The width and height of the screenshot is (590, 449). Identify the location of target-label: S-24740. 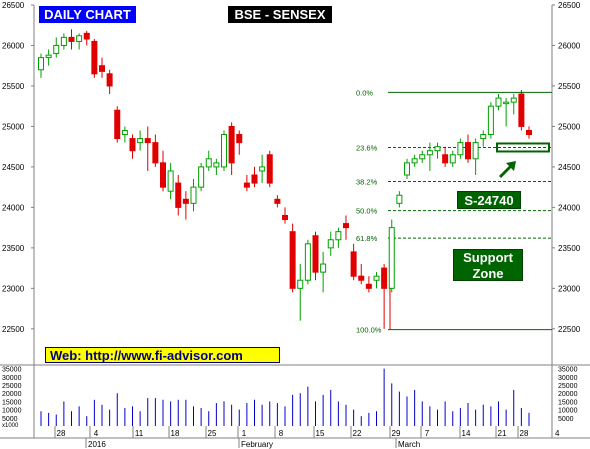
(489, 200).